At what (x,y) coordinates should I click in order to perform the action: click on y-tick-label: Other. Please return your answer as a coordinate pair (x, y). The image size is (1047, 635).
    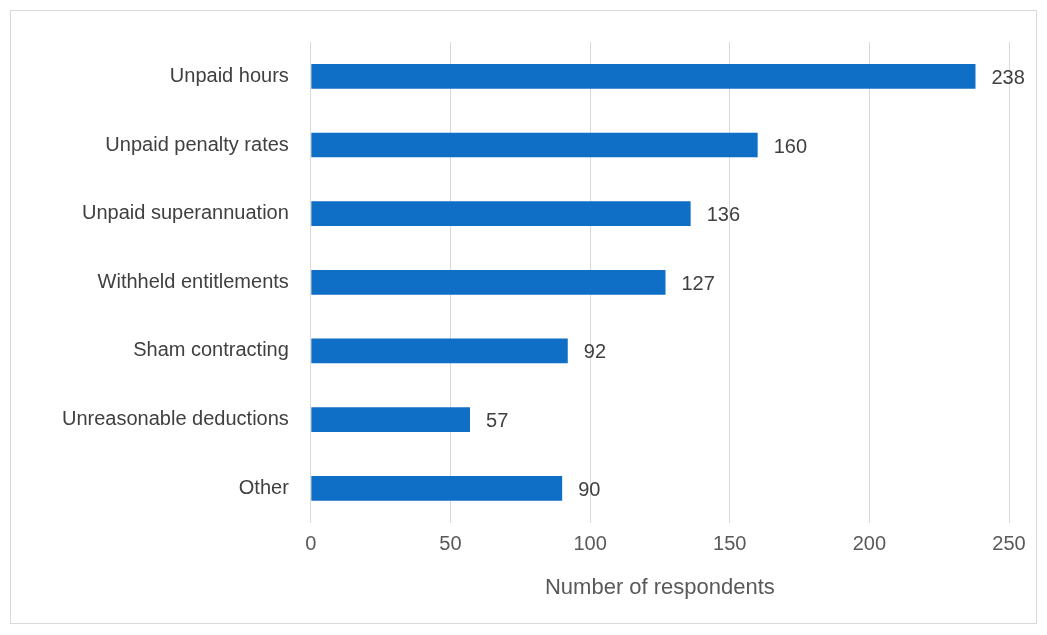
    Looking at the image, I should click on (264, 486).